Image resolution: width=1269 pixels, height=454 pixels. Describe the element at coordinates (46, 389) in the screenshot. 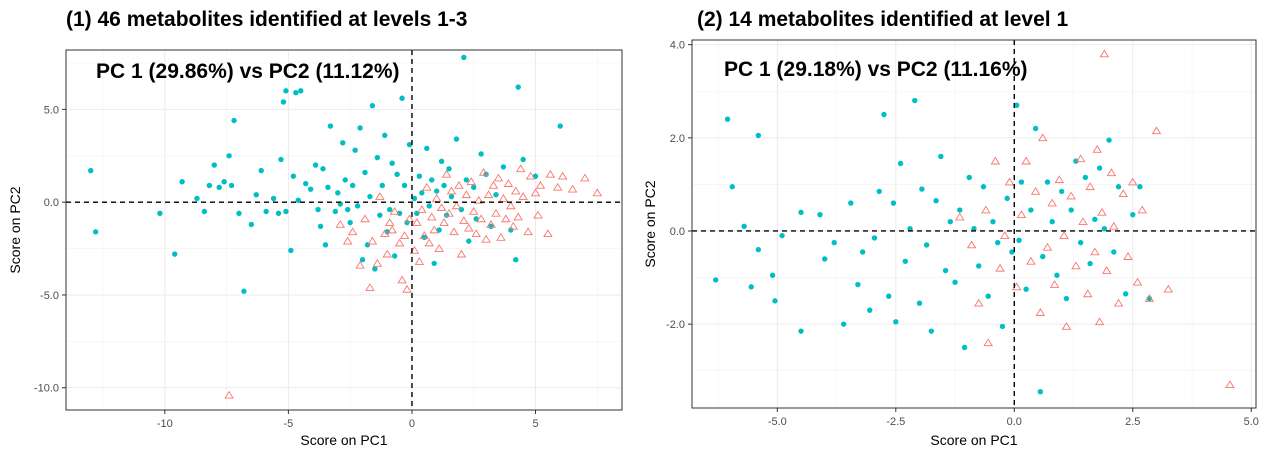

I see `y-tick-label: -10.0` at that location.